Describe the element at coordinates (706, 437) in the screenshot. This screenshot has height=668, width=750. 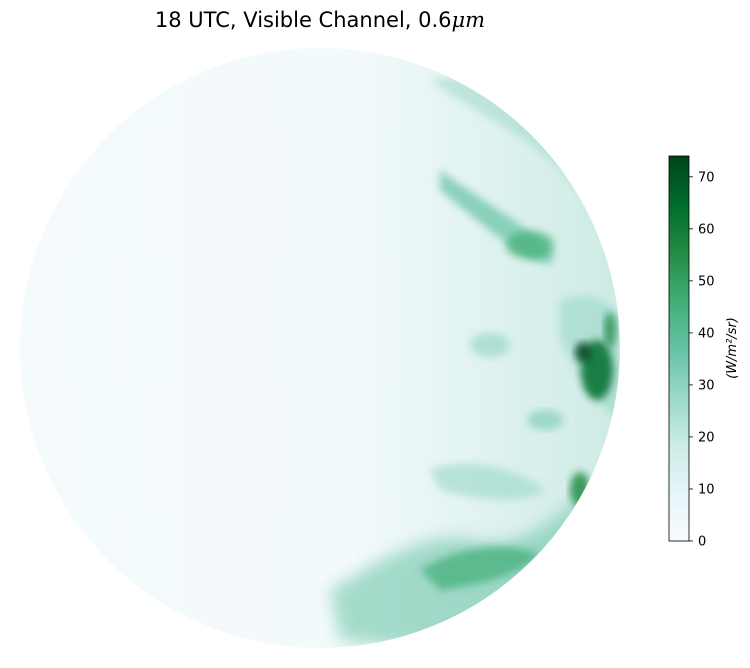
I see `colorbar-tick-label: 20` at that location.